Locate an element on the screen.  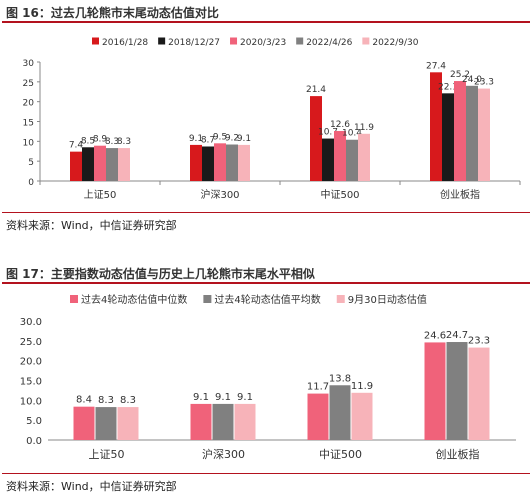
data-label: 7.4 is located at coordinates (76, 146).